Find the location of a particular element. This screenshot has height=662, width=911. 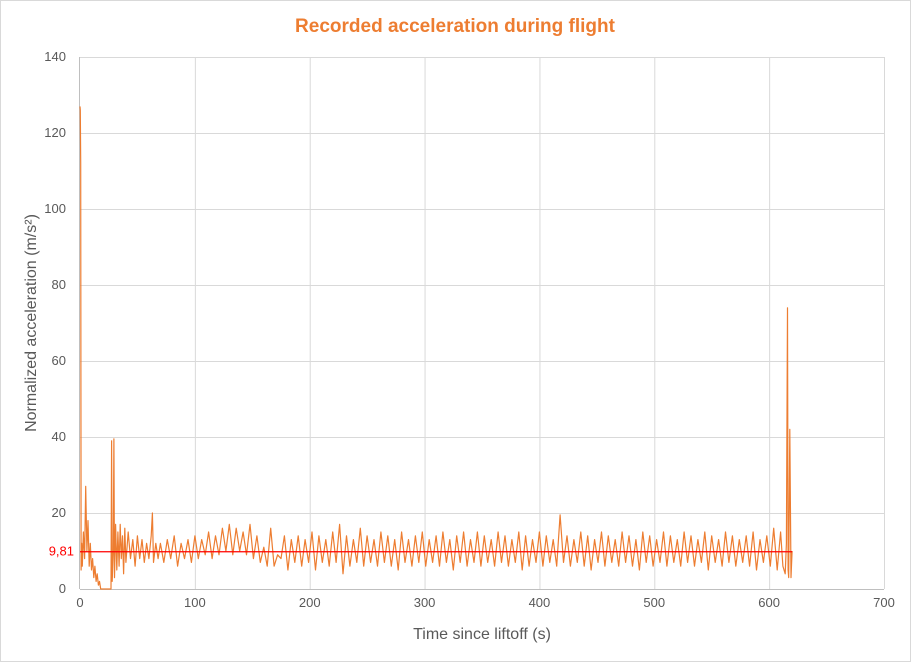

y-axis-title: Normalized acceleration (m/s²) is located at coordinates (31, 323).